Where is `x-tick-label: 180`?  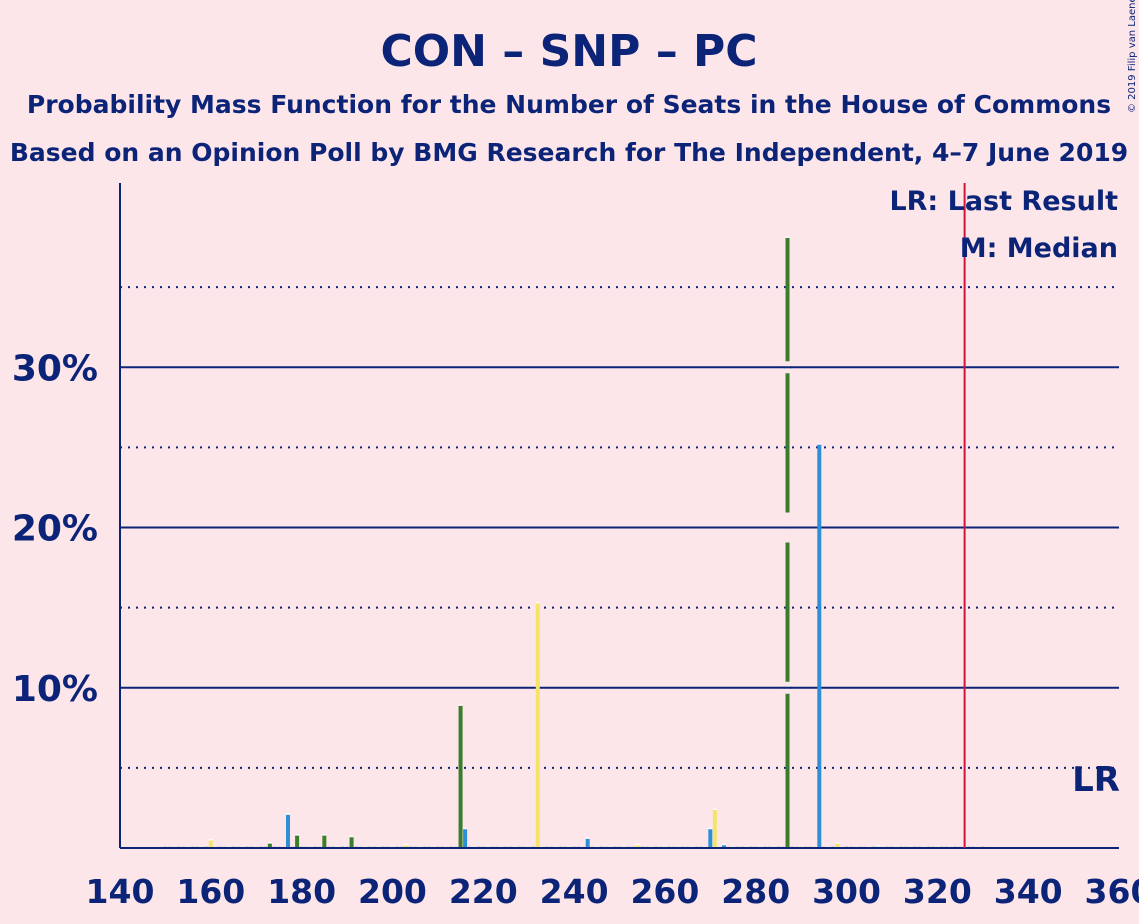 x-tick-label: 180 is located at coordinates (301, 891).